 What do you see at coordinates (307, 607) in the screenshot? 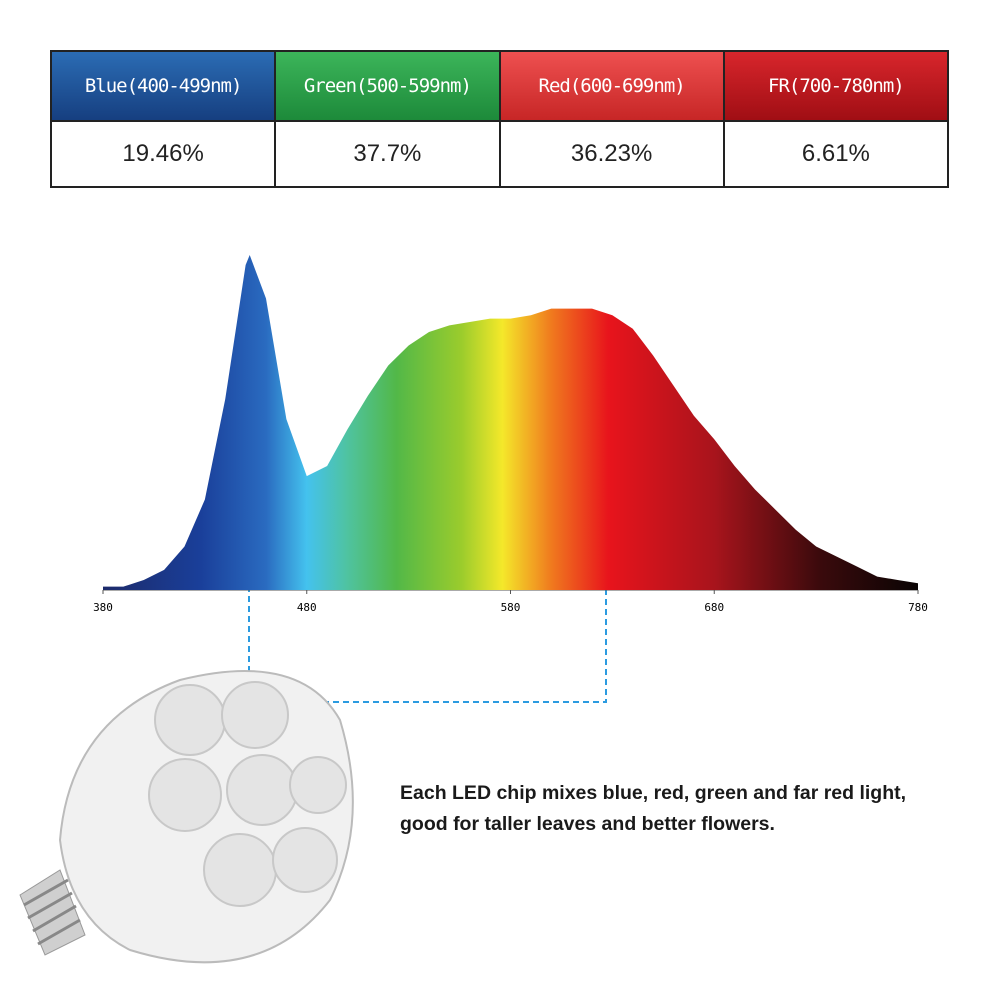
I see `x-tick-label: 480` at bounding box center [307, 607].